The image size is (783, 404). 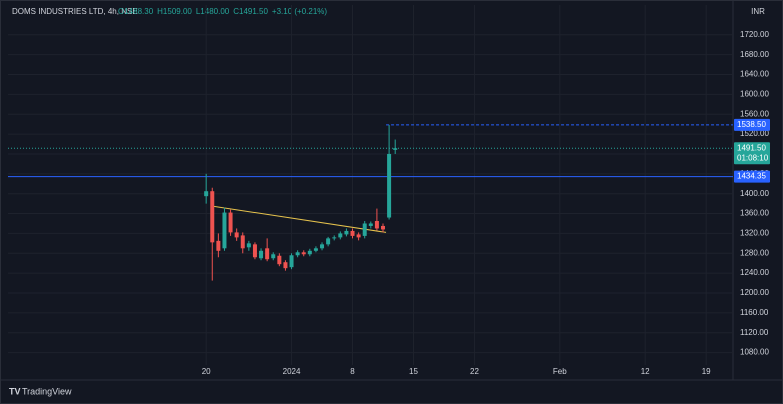 I want to click on x-tick-label: 8, so click(x=352, y=371).